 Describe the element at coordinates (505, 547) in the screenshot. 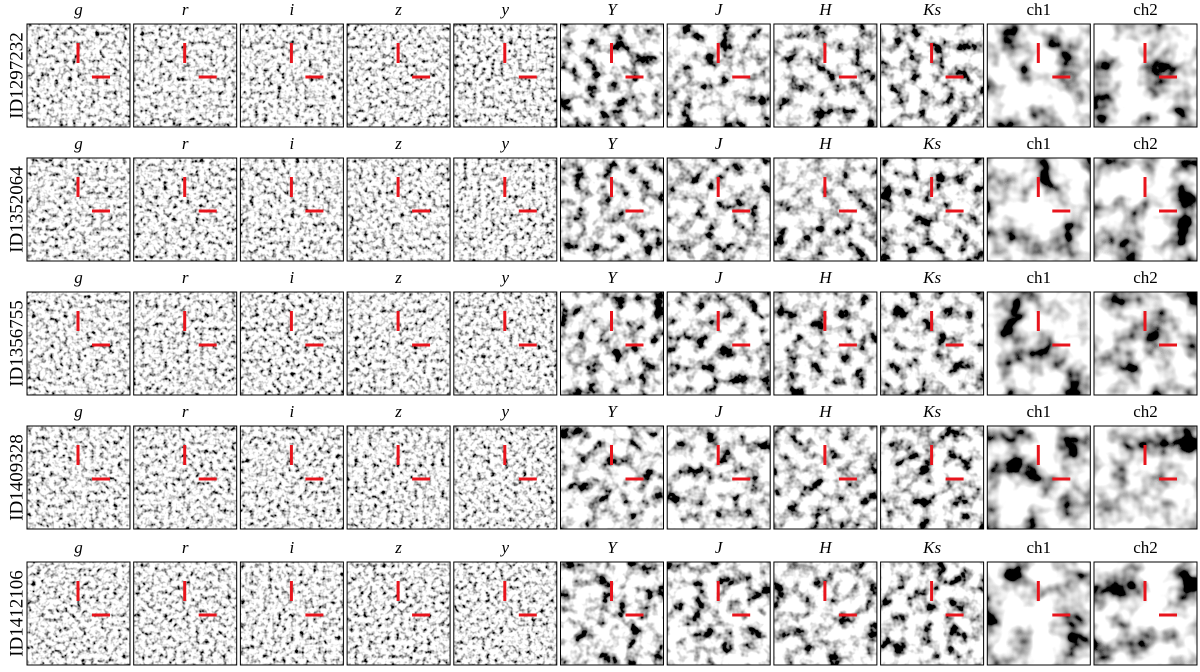

I see `band-label: y` at that location.